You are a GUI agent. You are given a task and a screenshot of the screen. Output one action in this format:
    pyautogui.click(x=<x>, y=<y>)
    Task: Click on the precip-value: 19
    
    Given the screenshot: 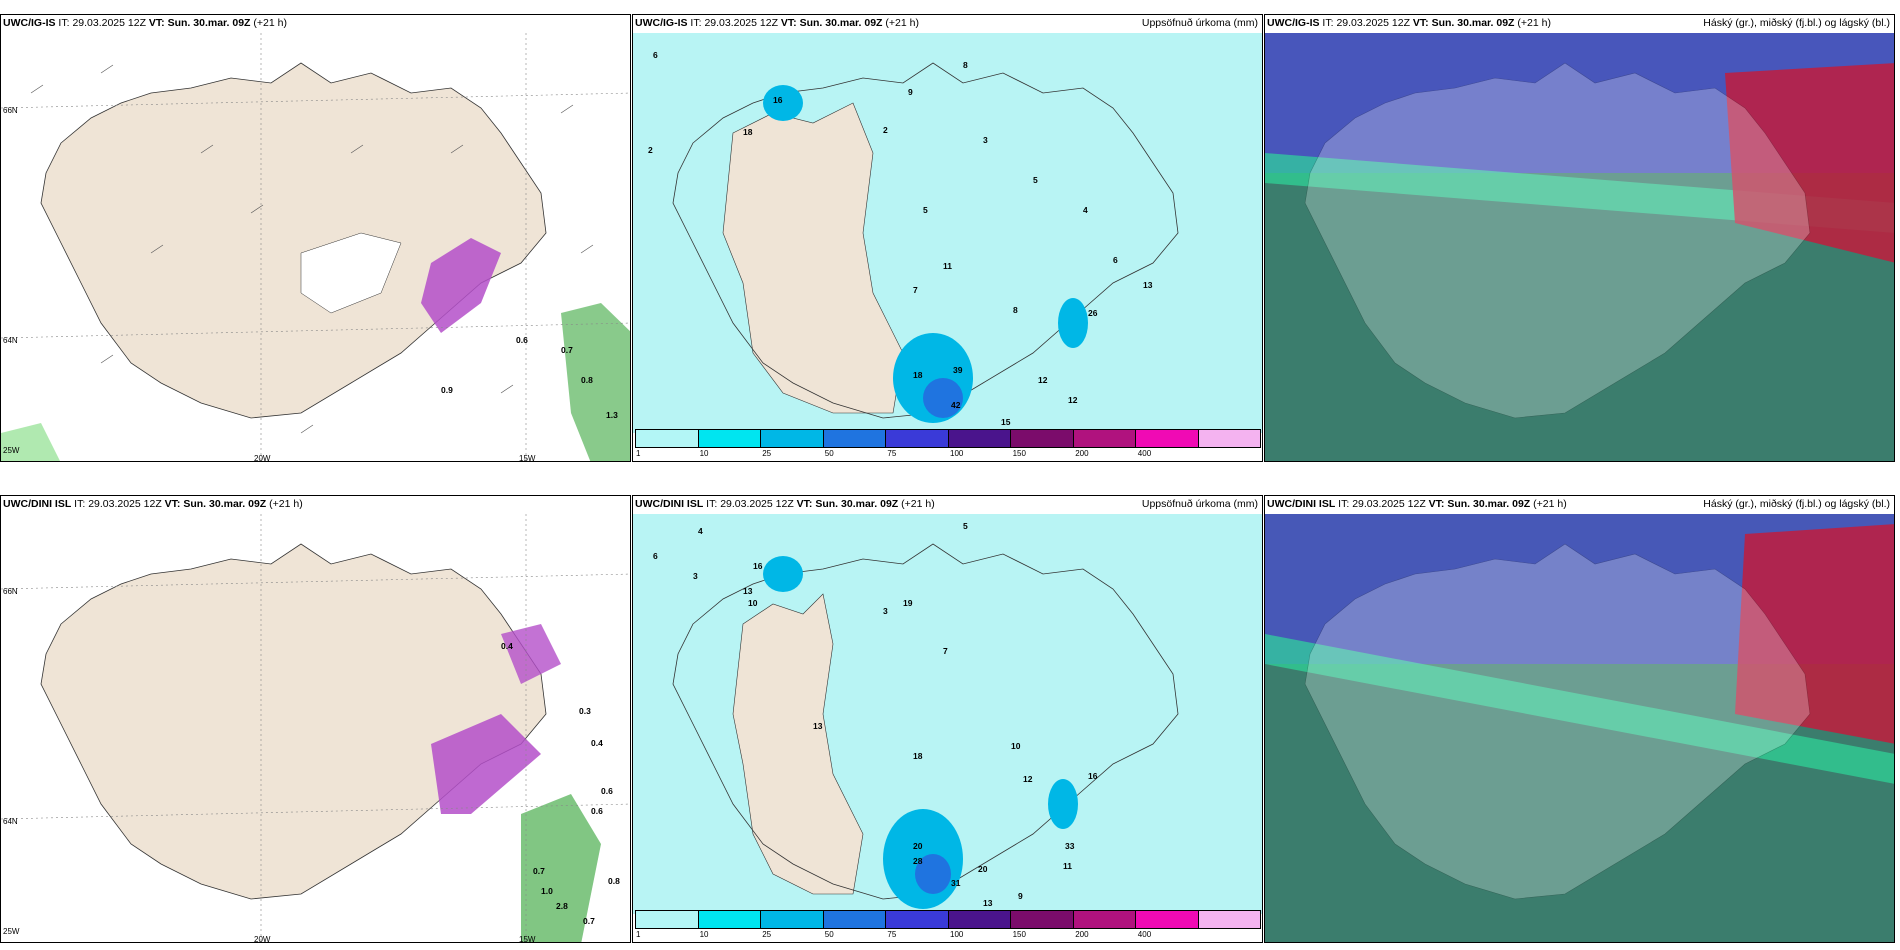 What is the action you would take?
    pyautogui.click(x=908, y=603)
    